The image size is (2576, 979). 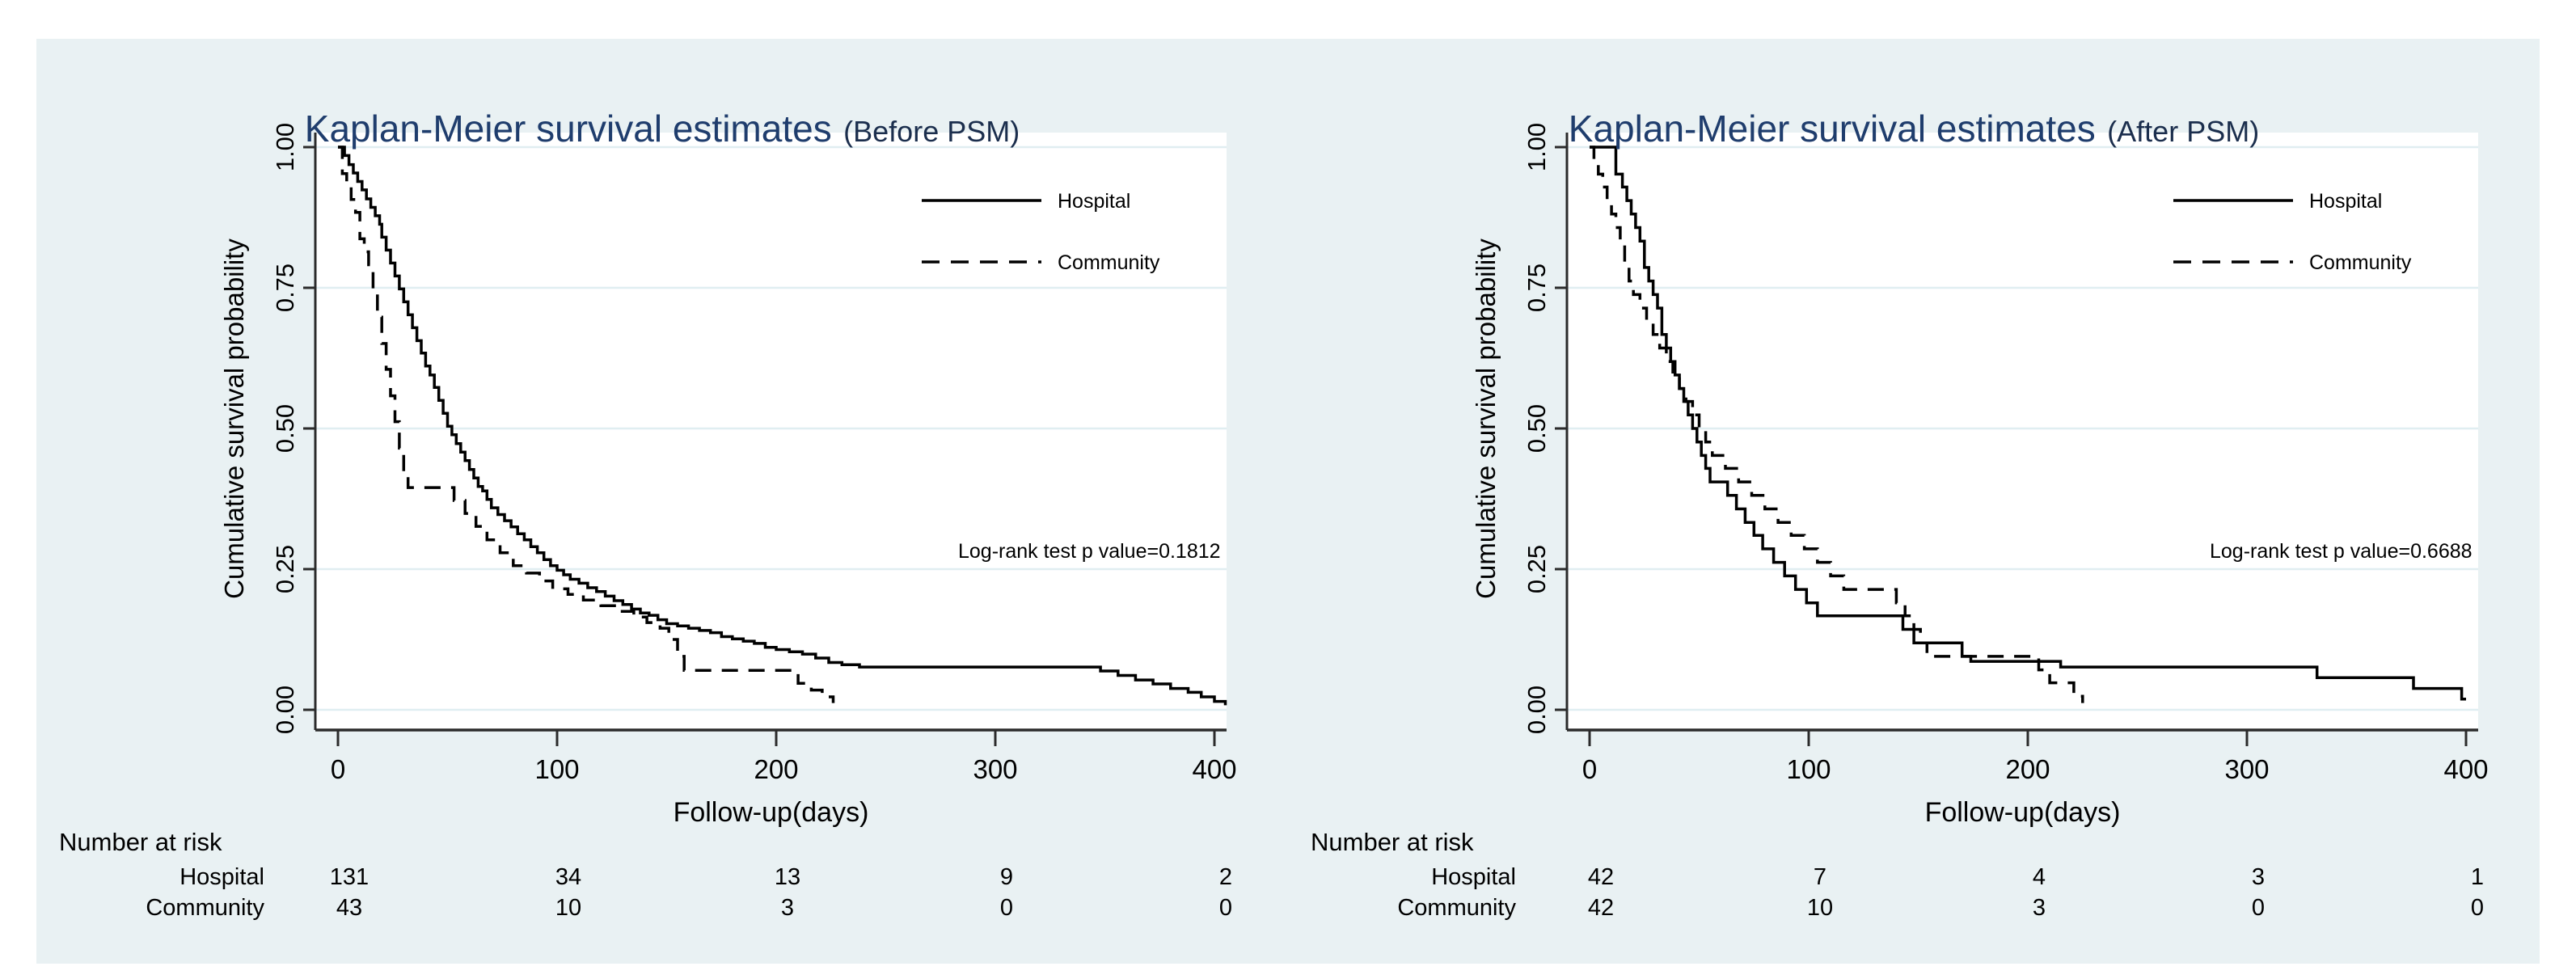 I want to click on risk-count: 131, so click(x=349, y=877).